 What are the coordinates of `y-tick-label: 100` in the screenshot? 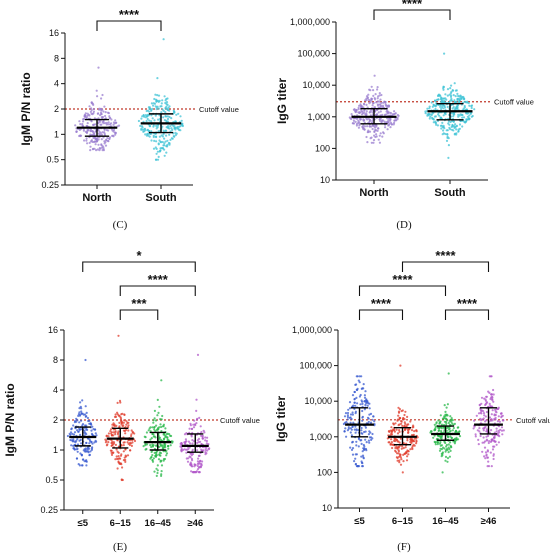 It's located at (324, 472).